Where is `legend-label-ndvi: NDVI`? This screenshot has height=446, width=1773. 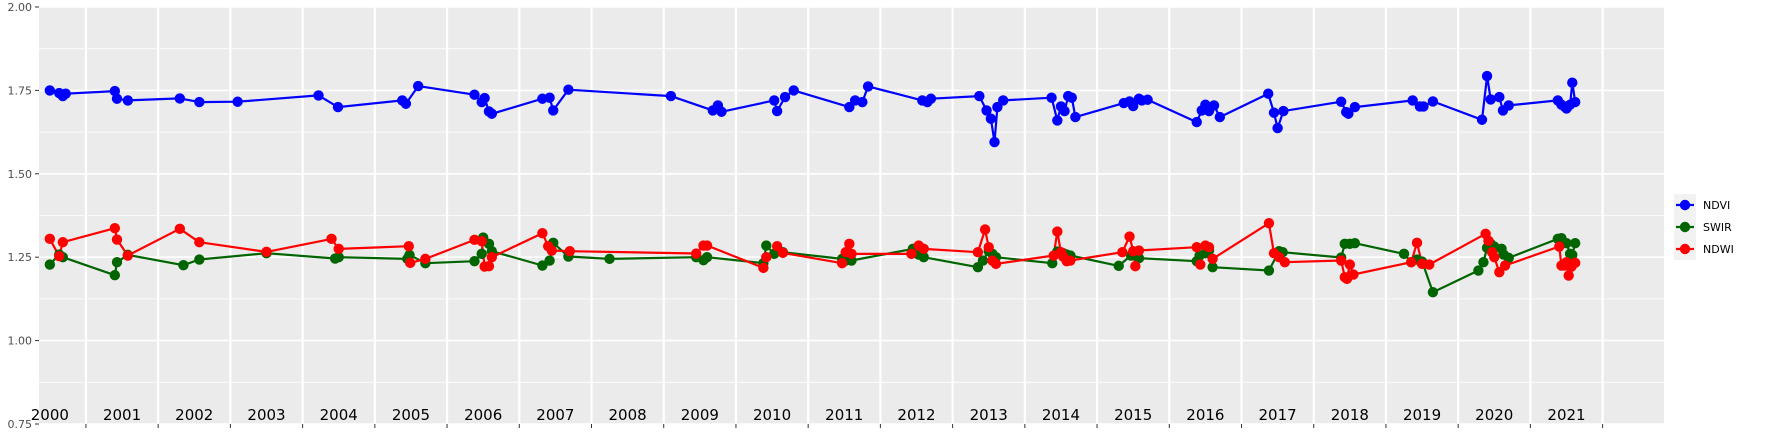
legend-label-ndvi: NDVI is located at coordinates (1716, 205).